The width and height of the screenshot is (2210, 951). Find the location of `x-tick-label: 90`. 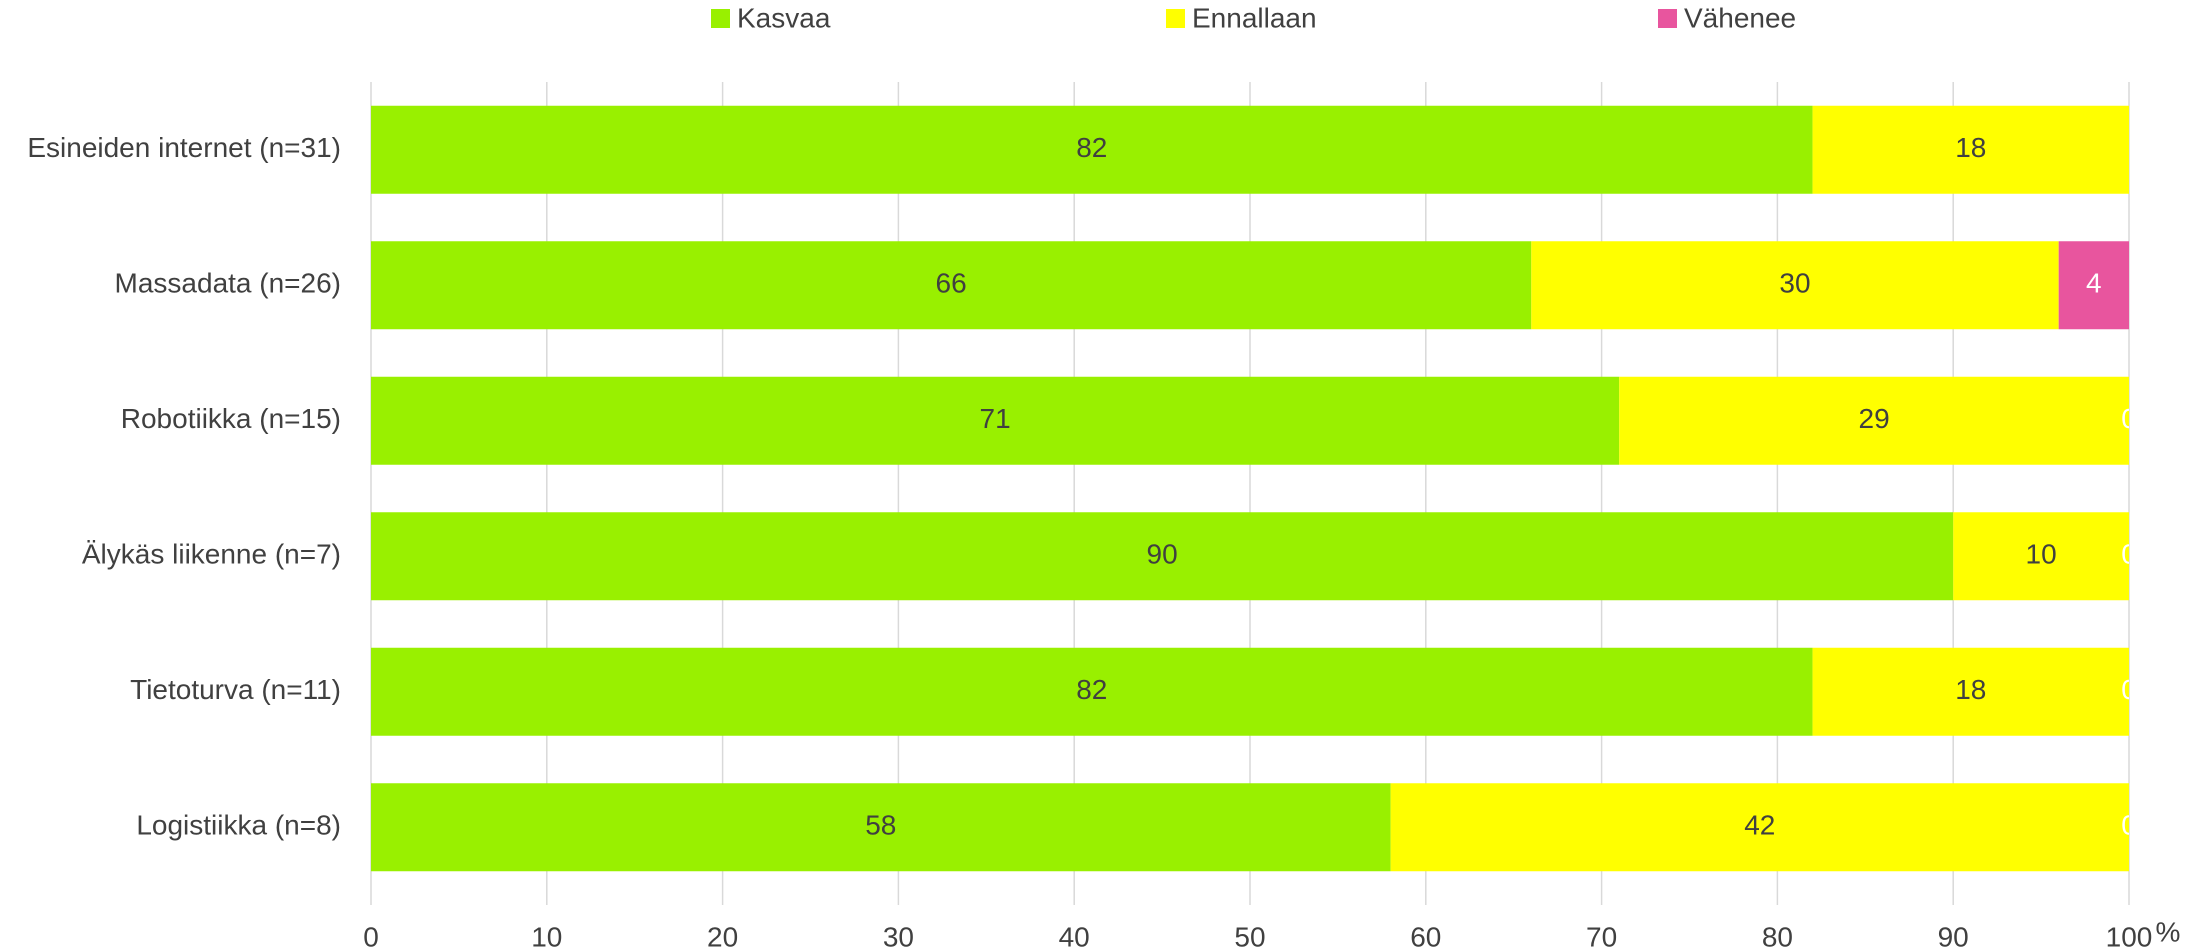

x-tick-label: 90 is located at coordinates (1953, 936).